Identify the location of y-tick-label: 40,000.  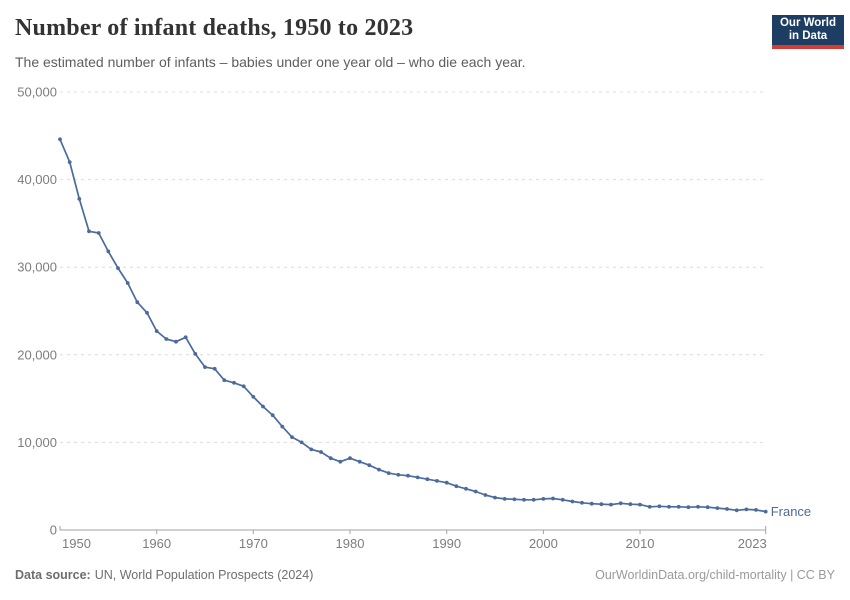
(37, 179).